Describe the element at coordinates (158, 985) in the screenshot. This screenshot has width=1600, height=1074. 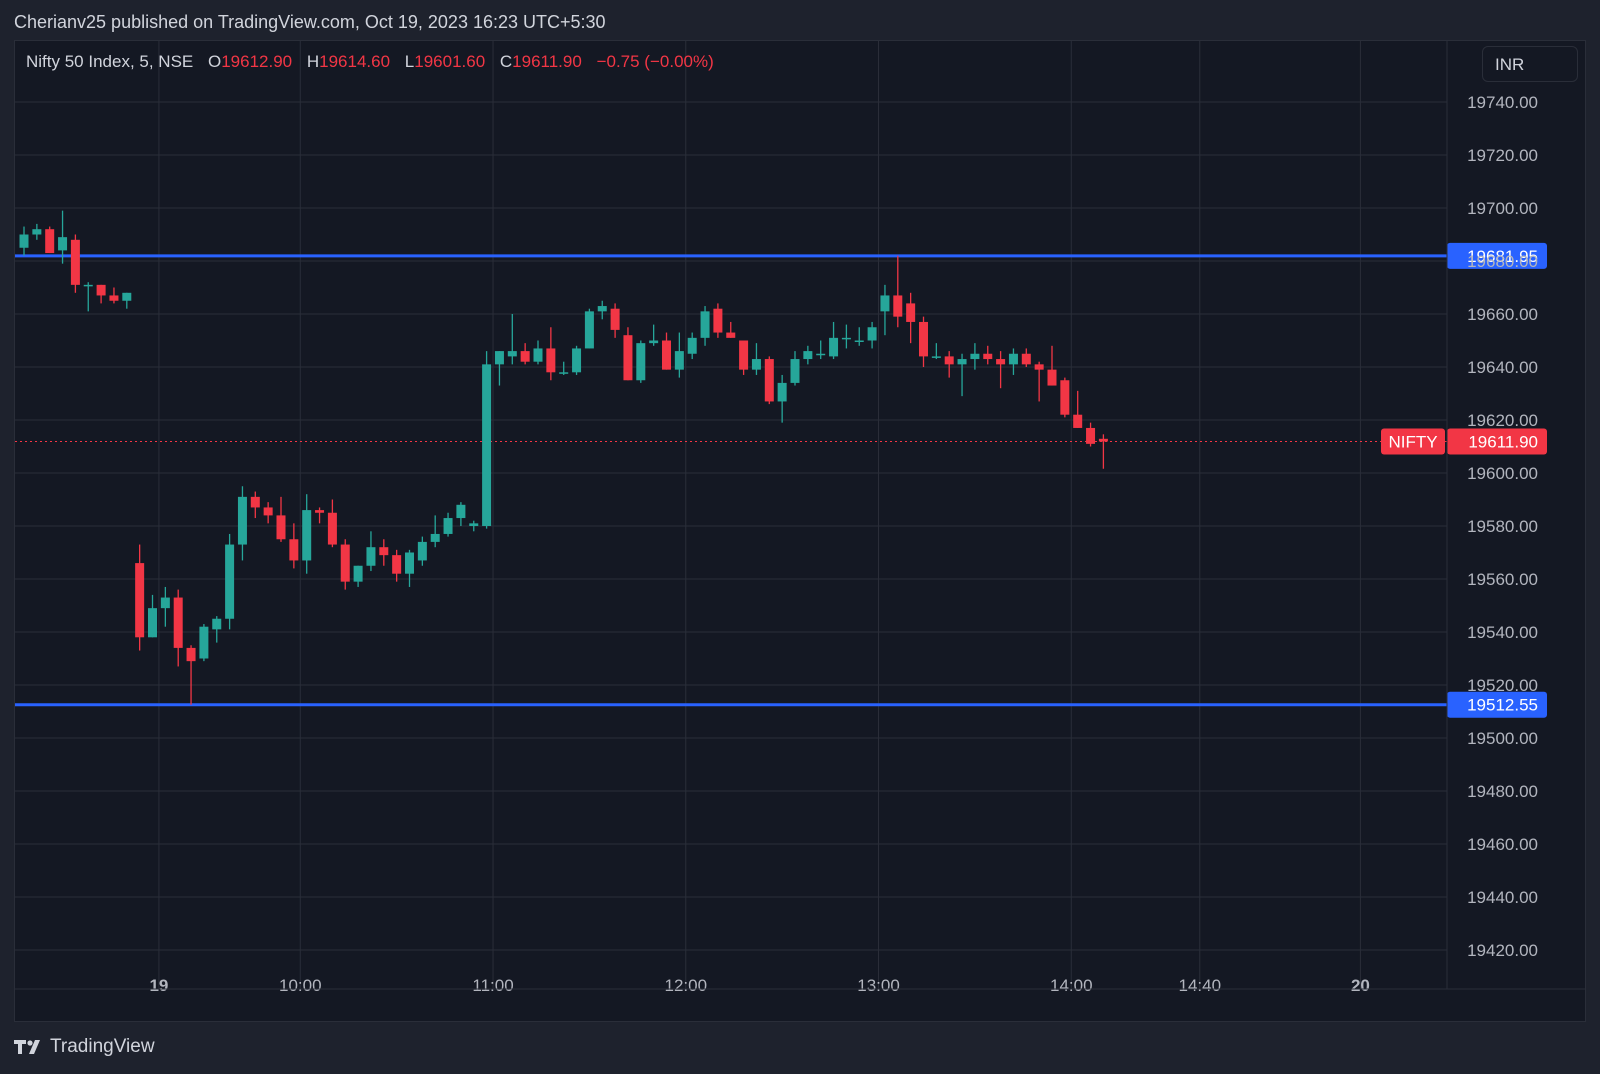
I see `x-tick-label: 19` at that location.